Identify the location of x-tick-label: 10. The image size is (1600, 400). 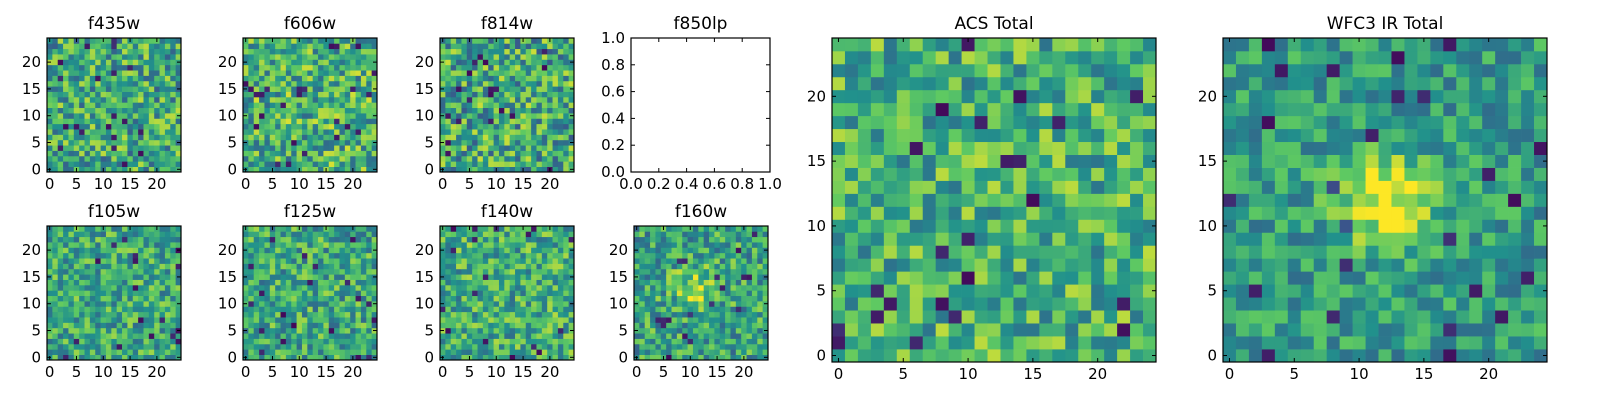
(299, 372).